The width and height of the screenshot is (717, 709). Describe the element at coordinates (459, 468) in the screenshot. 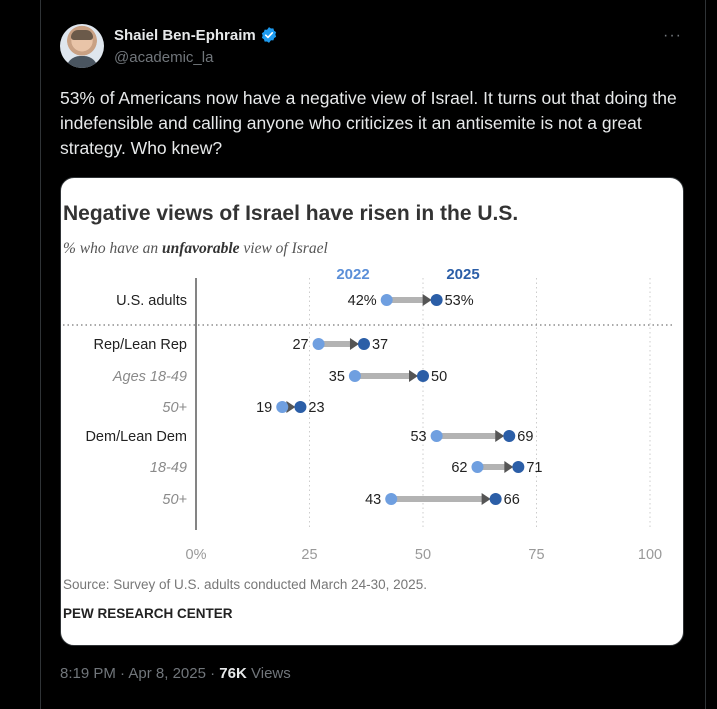

I see `value-label-2022: 62` at that location.